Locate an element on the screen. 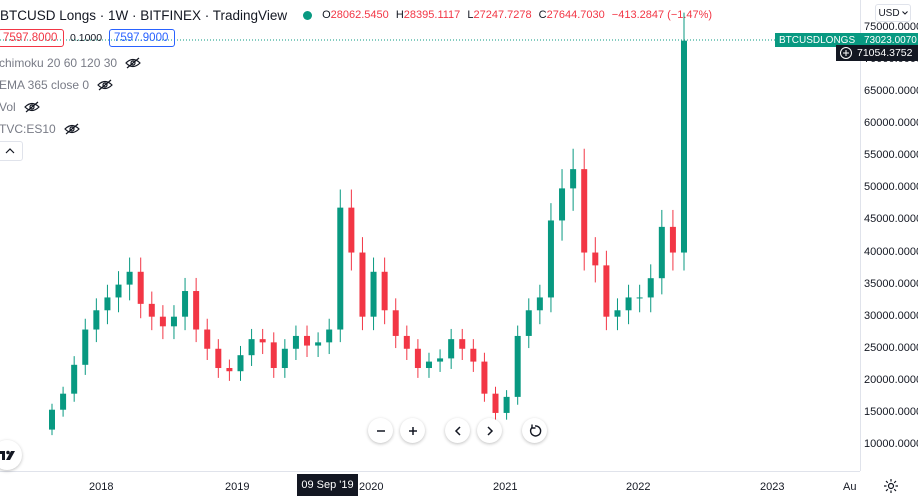 The height and width of the screenshot is (500, 918). price-tick: 50000.0000 is located at coordinates (891, 187).